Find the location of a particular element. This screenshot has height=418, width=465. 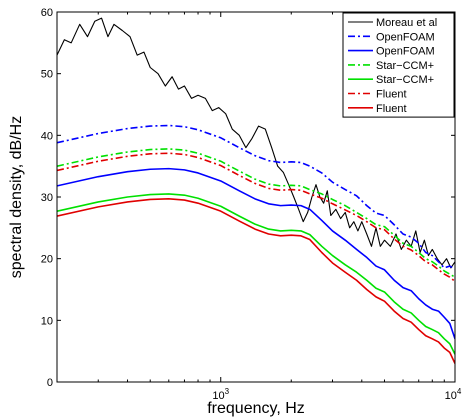

legend-label-0: Moreau et al is located at coordinates (406, 23).